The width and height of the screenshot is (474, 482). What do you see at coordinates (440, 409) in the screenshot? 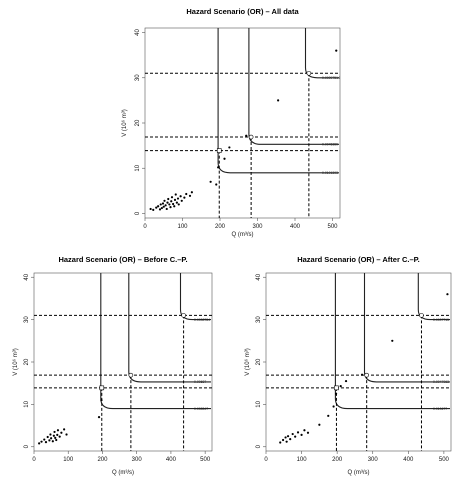
I see `curve-probability-label: 0.010677` at bounding box center [440, 409].